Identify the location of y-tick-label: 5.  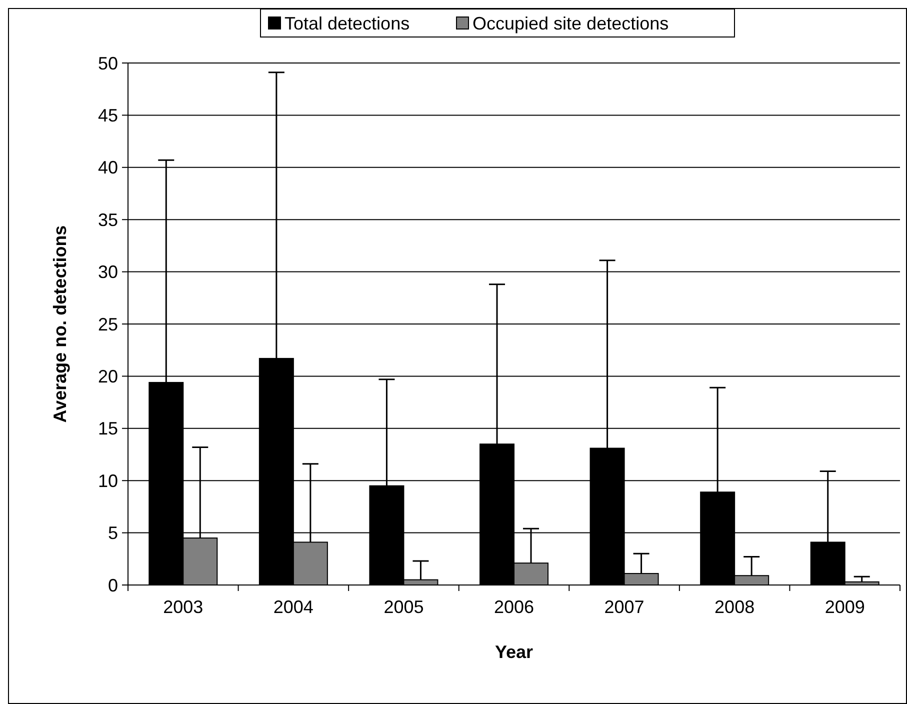
(113, 533).